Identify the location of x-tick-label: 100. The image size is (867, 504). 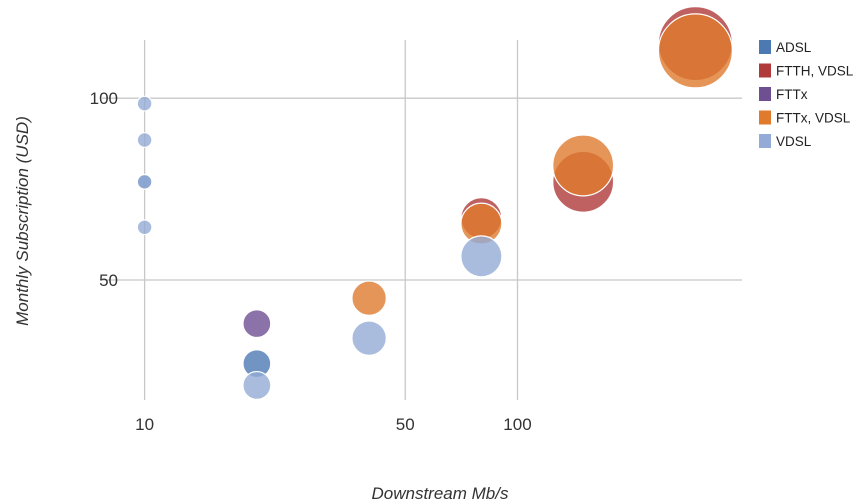
(517, 424).